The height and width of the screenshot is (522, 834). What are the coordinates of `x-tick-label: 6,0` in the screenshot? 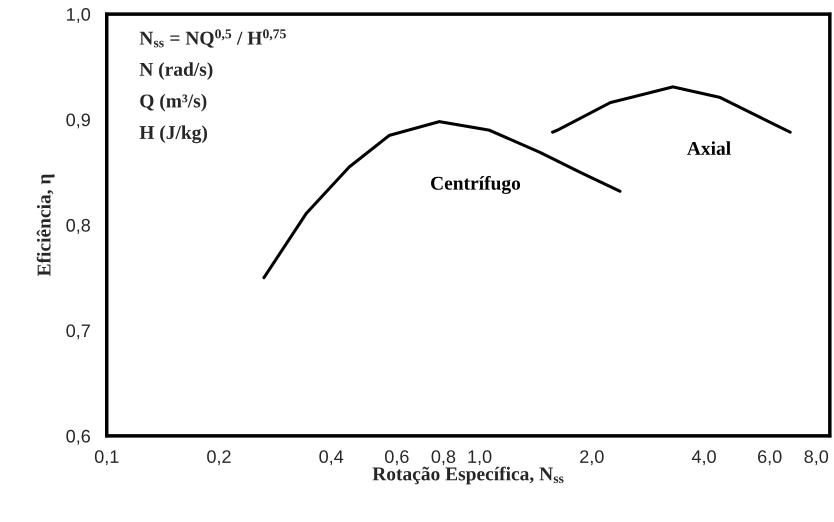 It's located at (770, 458).